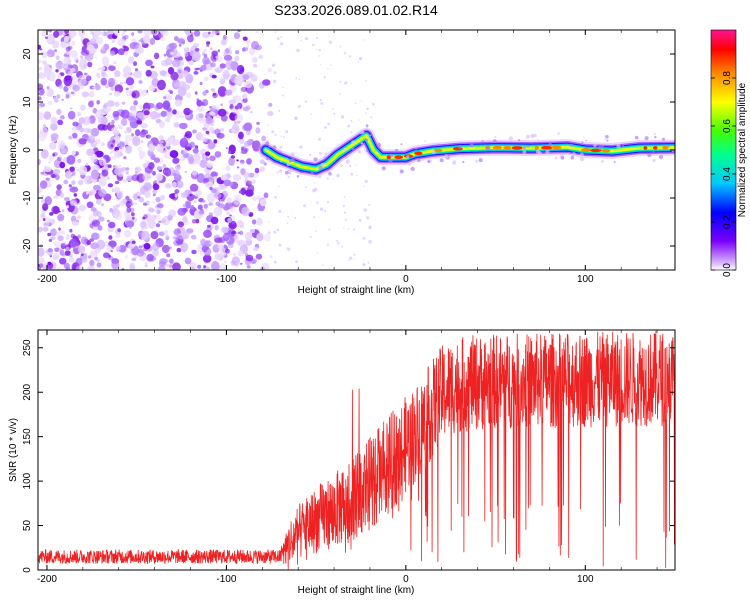 This screenshot has height=600, width=750. What do you see at coordinates (466, 151) in the screenshot?
I see `signal-ridge` at bounding box center [466, 151].